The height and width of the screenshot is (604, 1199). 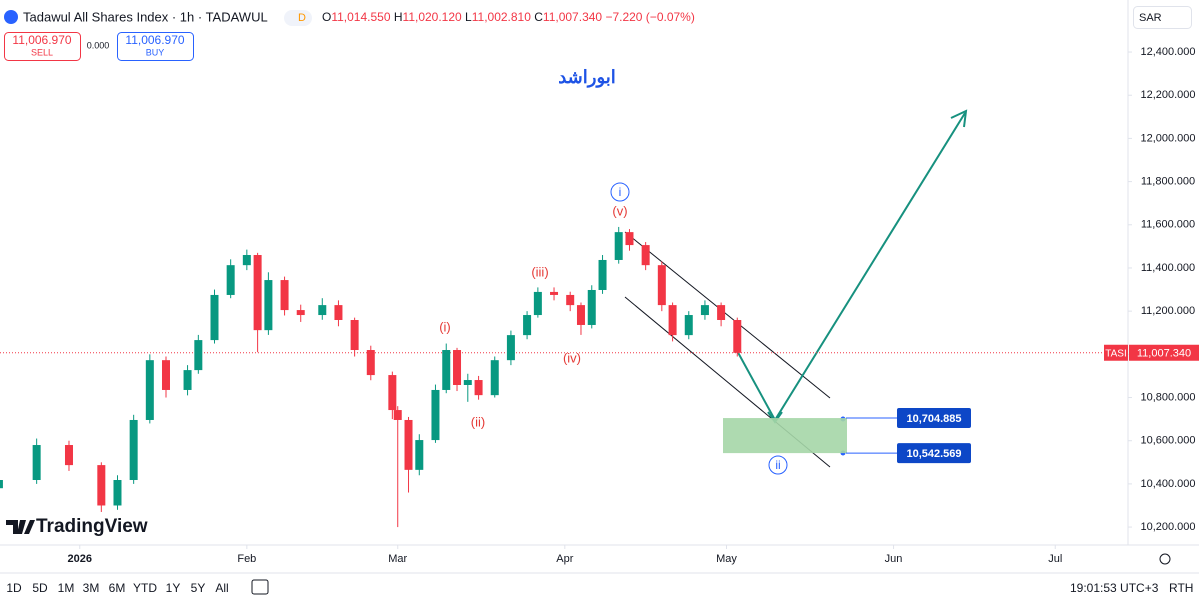 I want to click on y-tick-label: 11,400.000, so click(x=1168, y=268).